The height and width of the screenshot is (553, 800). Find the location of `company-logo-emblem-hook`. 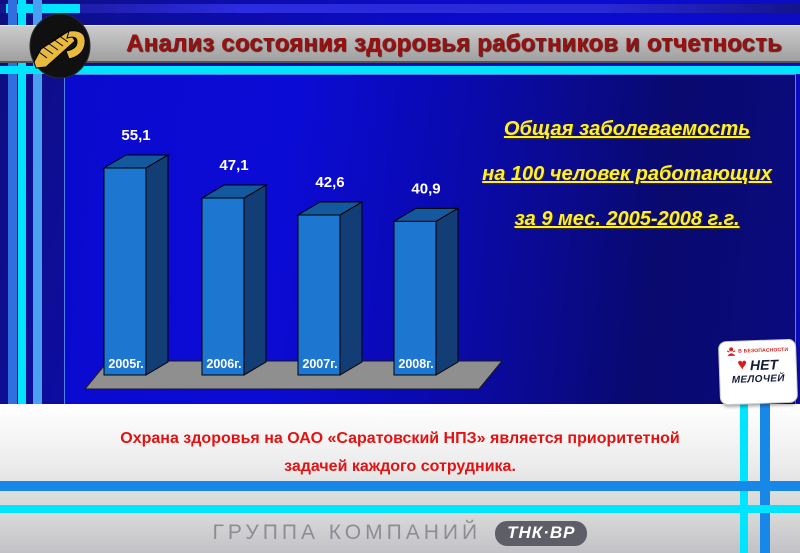

company-logo-emblem-hook is located at coordinates (75, 45).